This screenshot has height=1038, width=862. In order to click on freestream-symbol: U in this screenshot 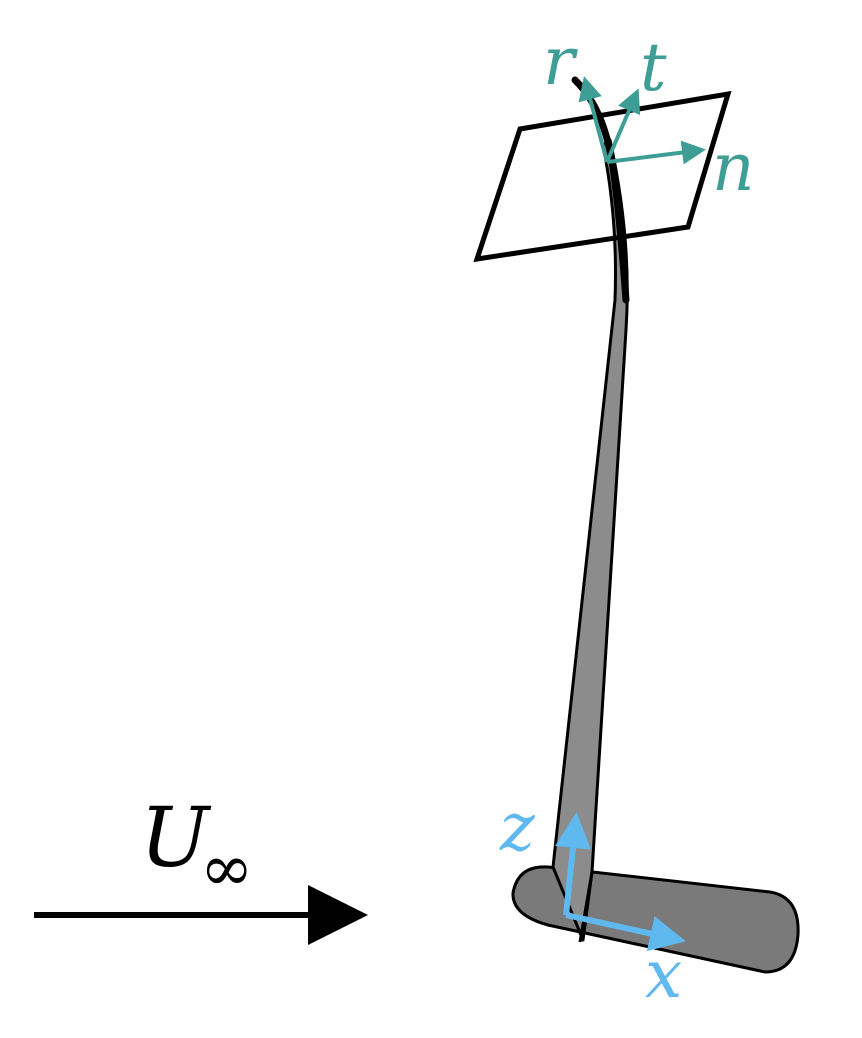, I will do `click(176, 838)`.